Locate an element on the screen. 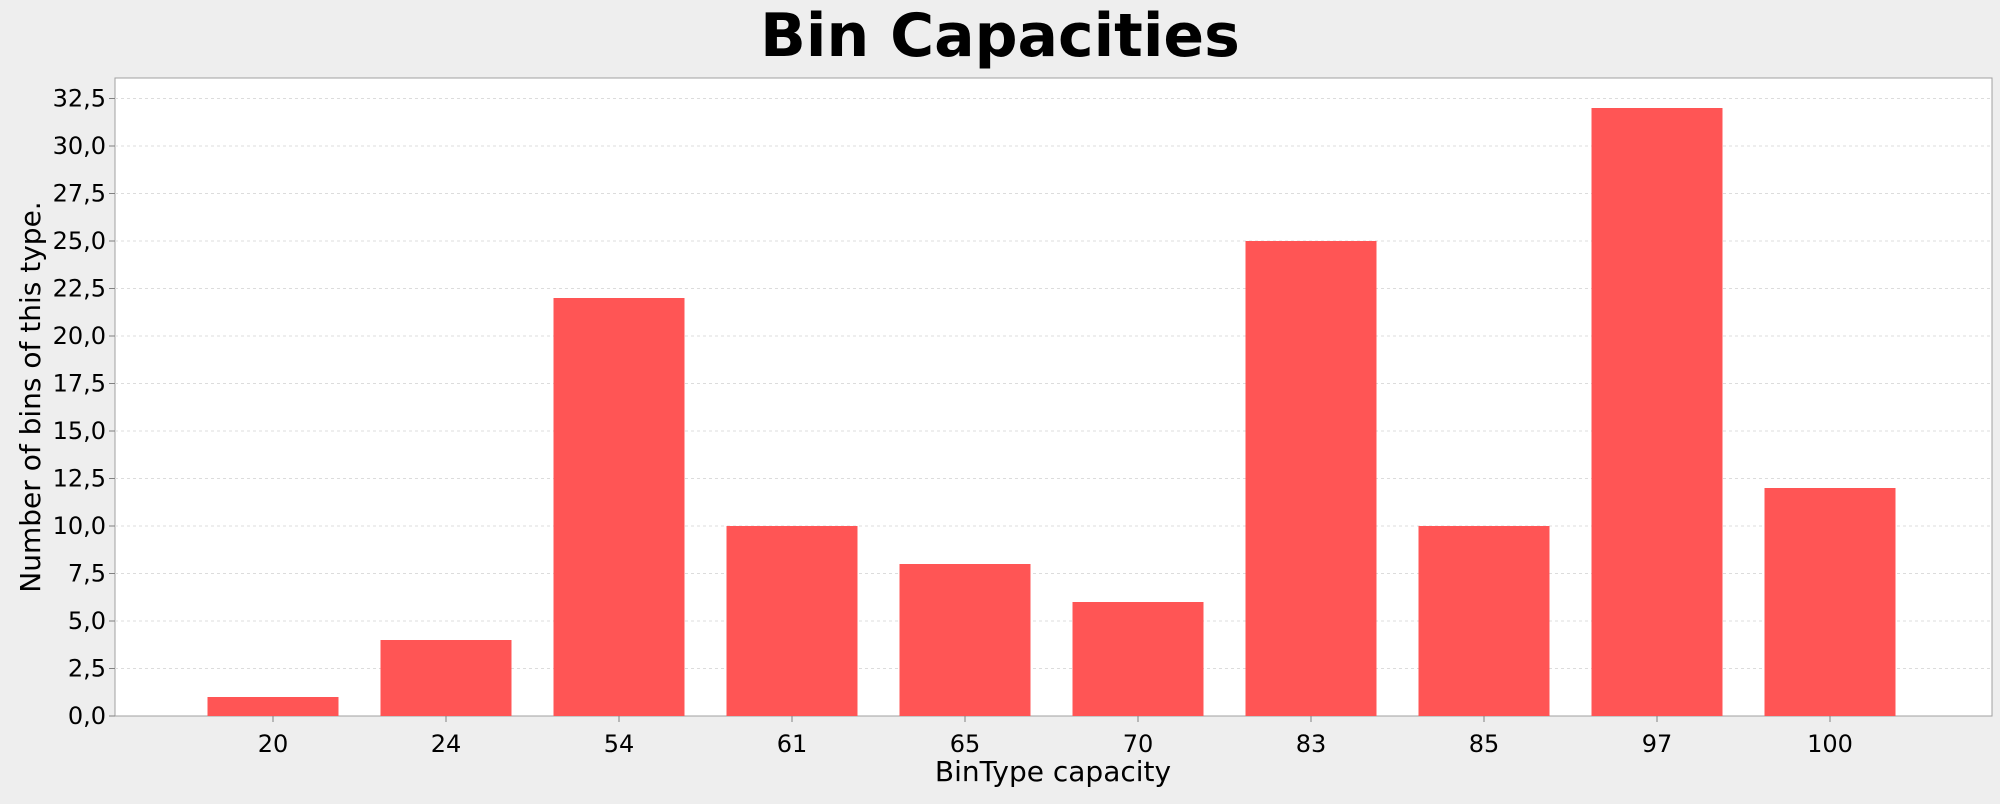 This screenshot has width=2000, height=804. y-tick-label: 2,5 is located at coordinates (87, 669).